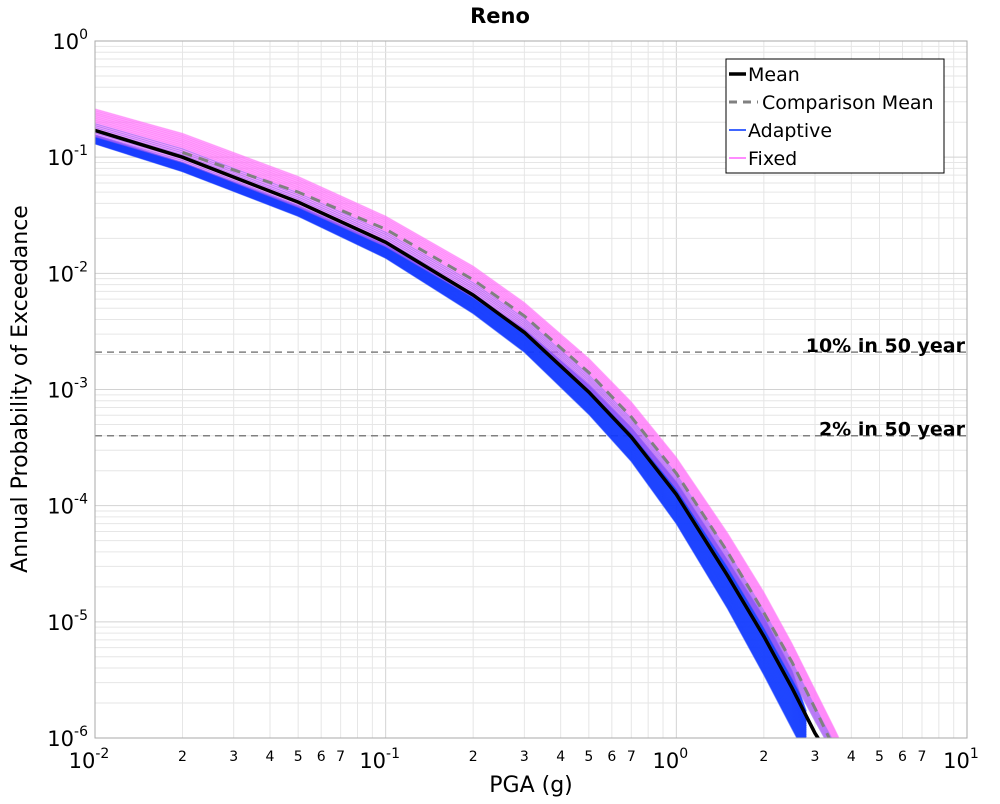 The height and width of the screenshot is (804, 1000). What do you see at coordinates (67, 389) in the screenshot?
I see `y-tick-label: 10⁻³` at bounding box center [67, 389].